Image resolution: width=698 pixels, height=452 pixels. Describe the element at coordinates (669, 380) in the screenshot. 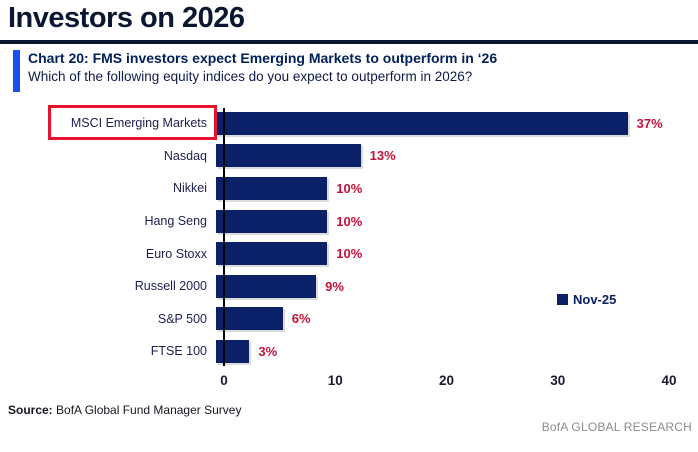

I see `x-tick-label: 40` at that location.